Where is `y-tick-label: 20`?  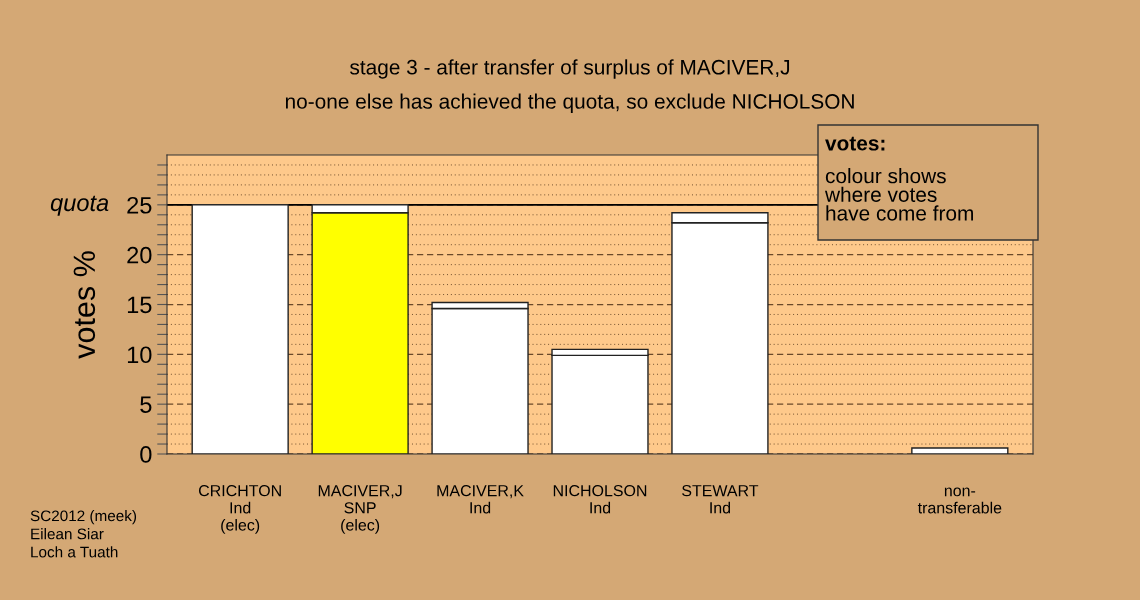
y-tick-label: 20 is located at coordinates (139, 255).